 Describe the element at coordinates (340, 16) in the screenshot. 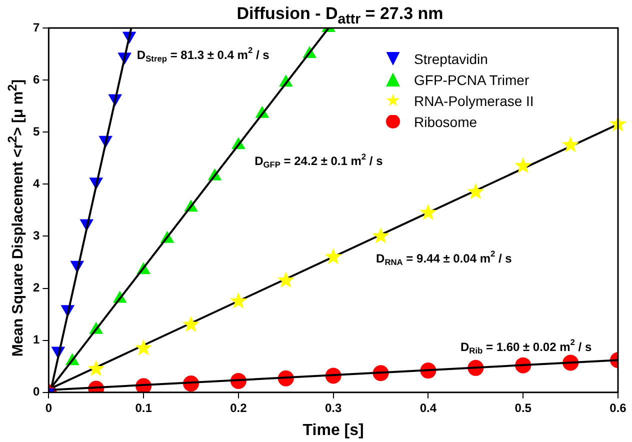

I see `chart-title: Diffusion - D$_{attr}$ = 27.3 nm` at that location.